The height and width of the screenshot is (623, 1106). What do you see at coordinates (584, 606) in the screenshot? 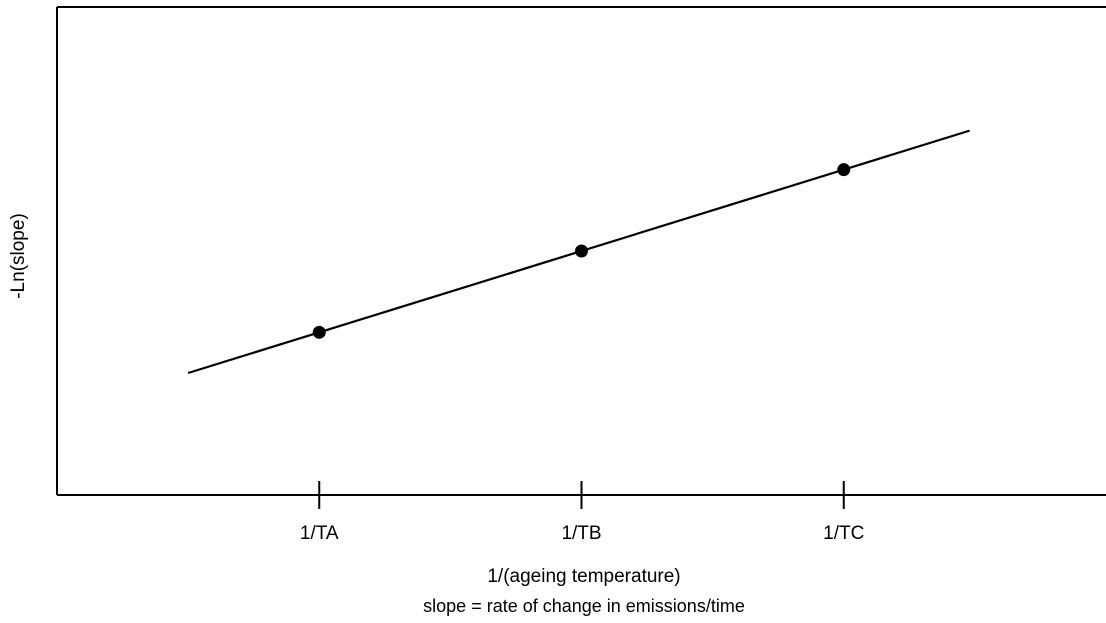
I see `chart-caption: slope = rate of change in emissions/time` at bounding box center [584, 606].